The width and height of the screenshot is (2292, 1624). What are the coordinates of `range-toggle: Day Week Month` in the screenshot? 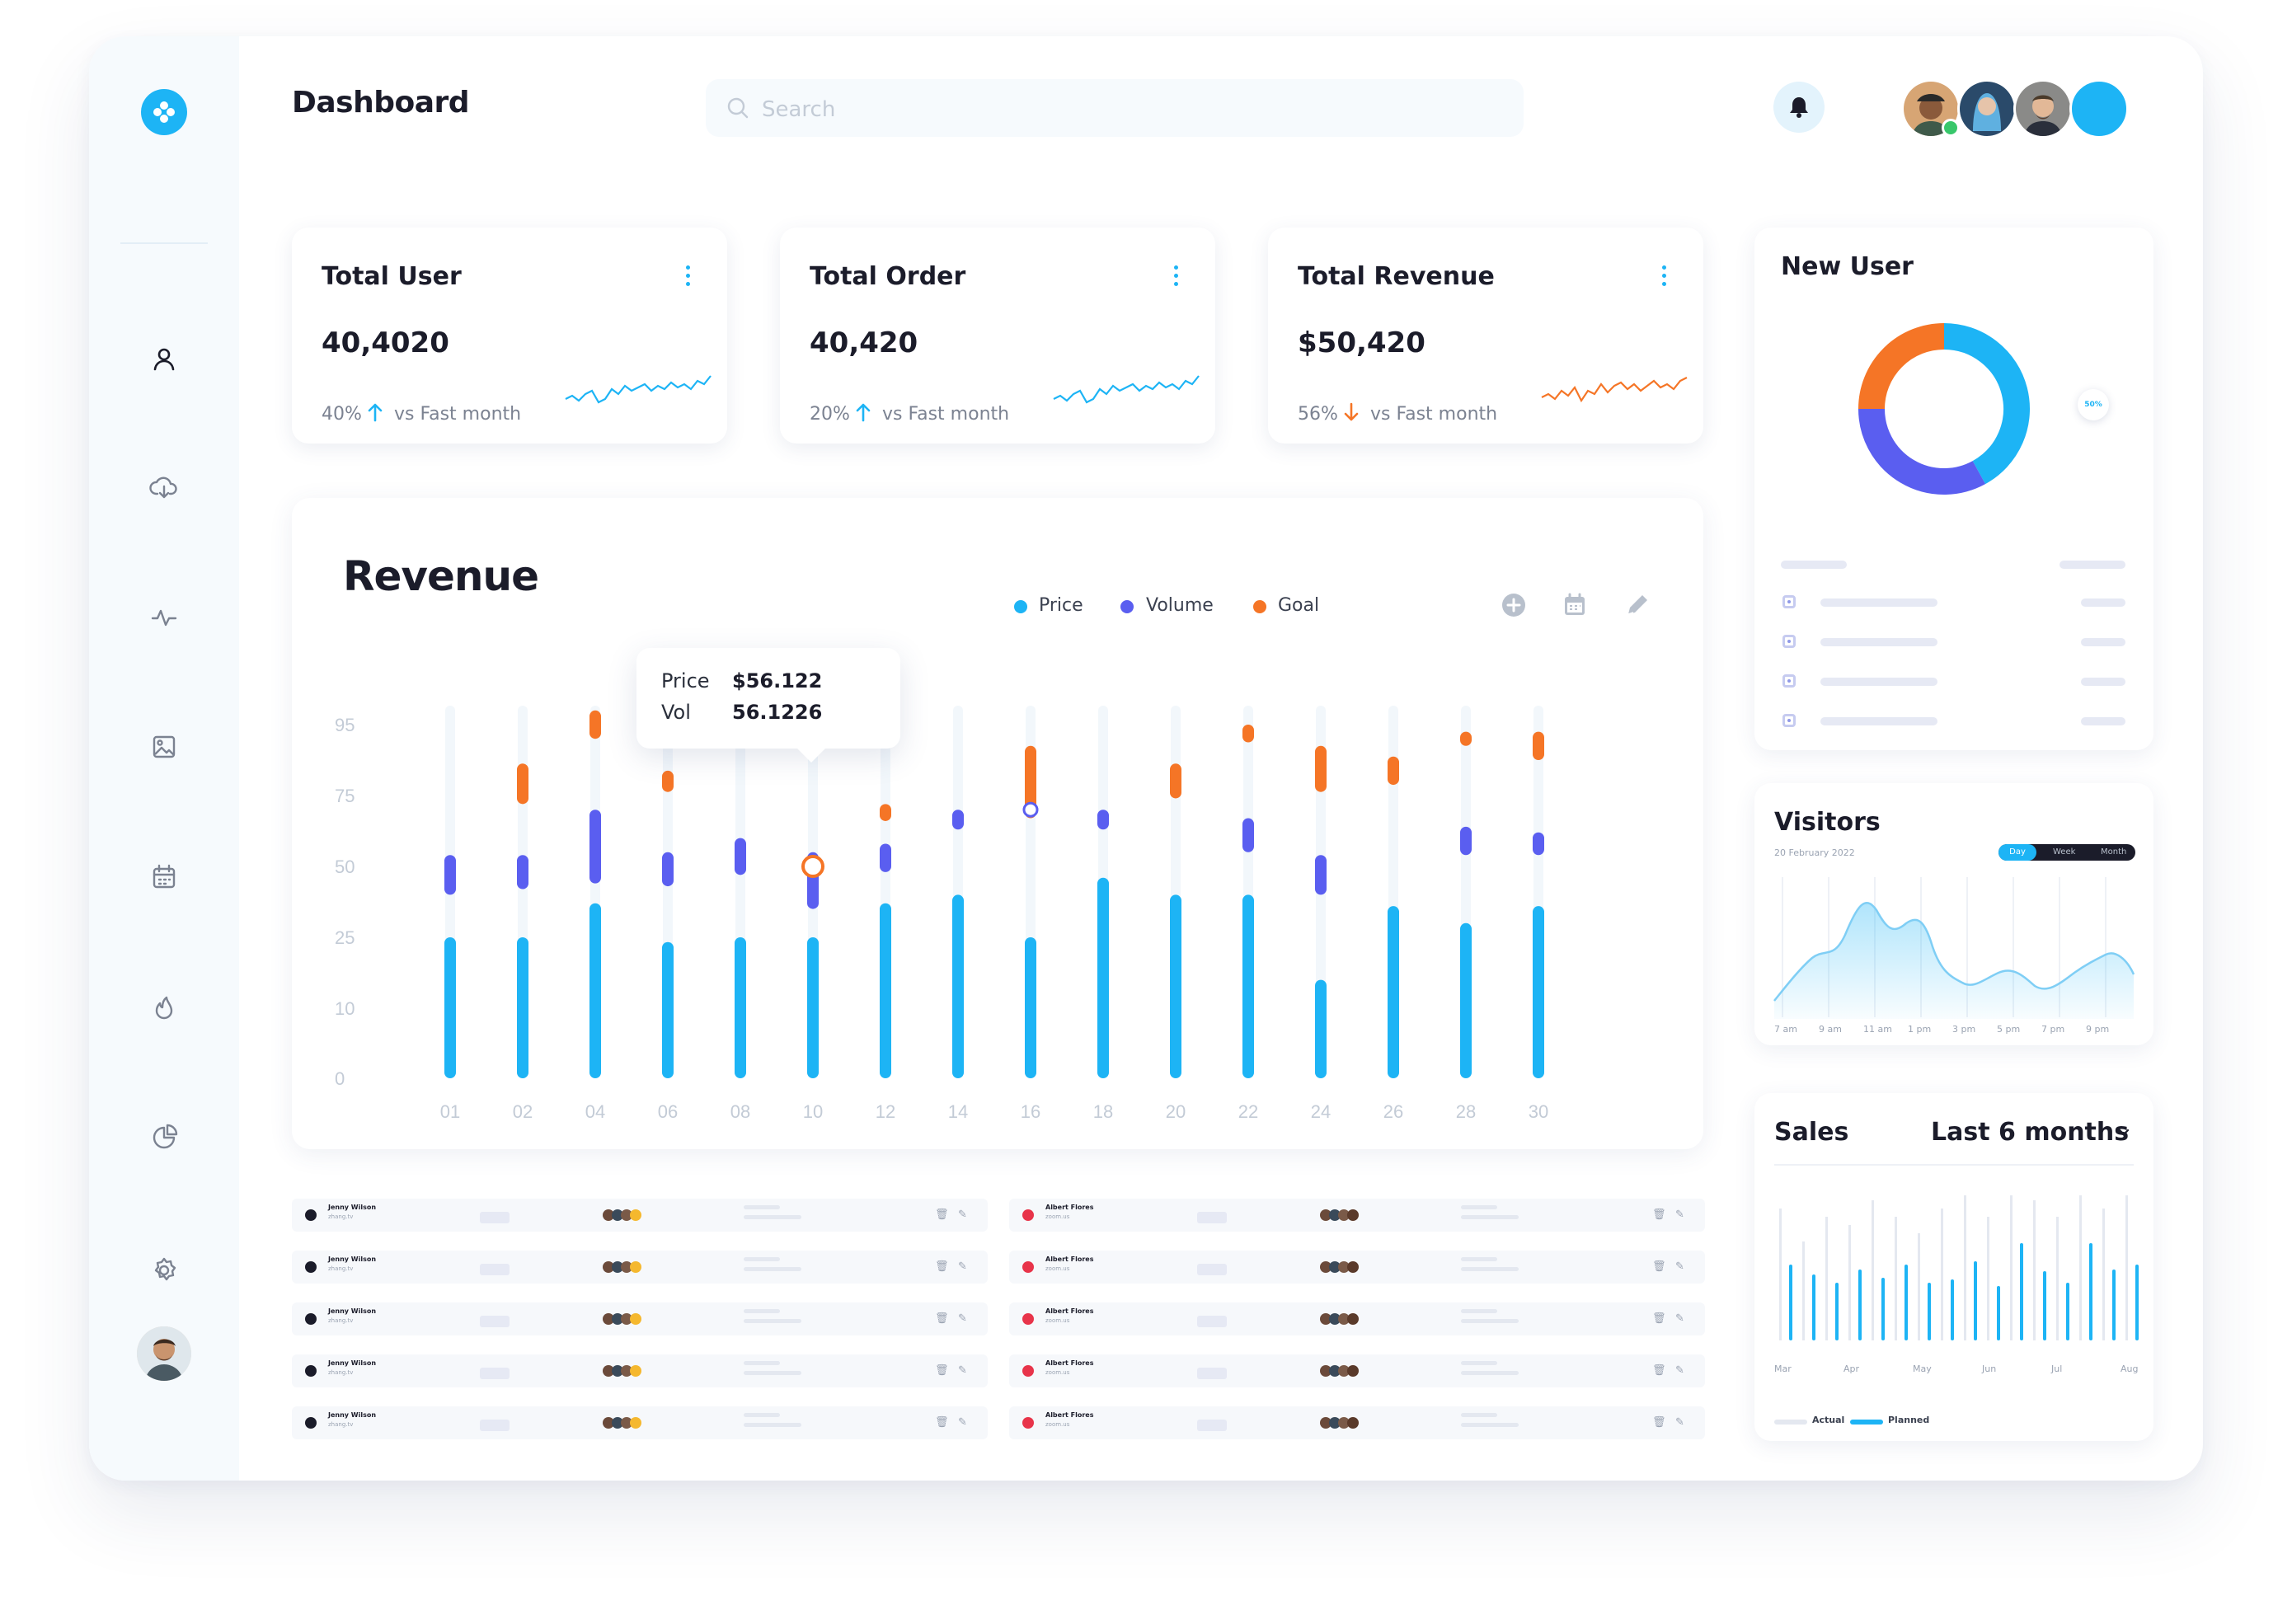 It's located at (2066, 853).